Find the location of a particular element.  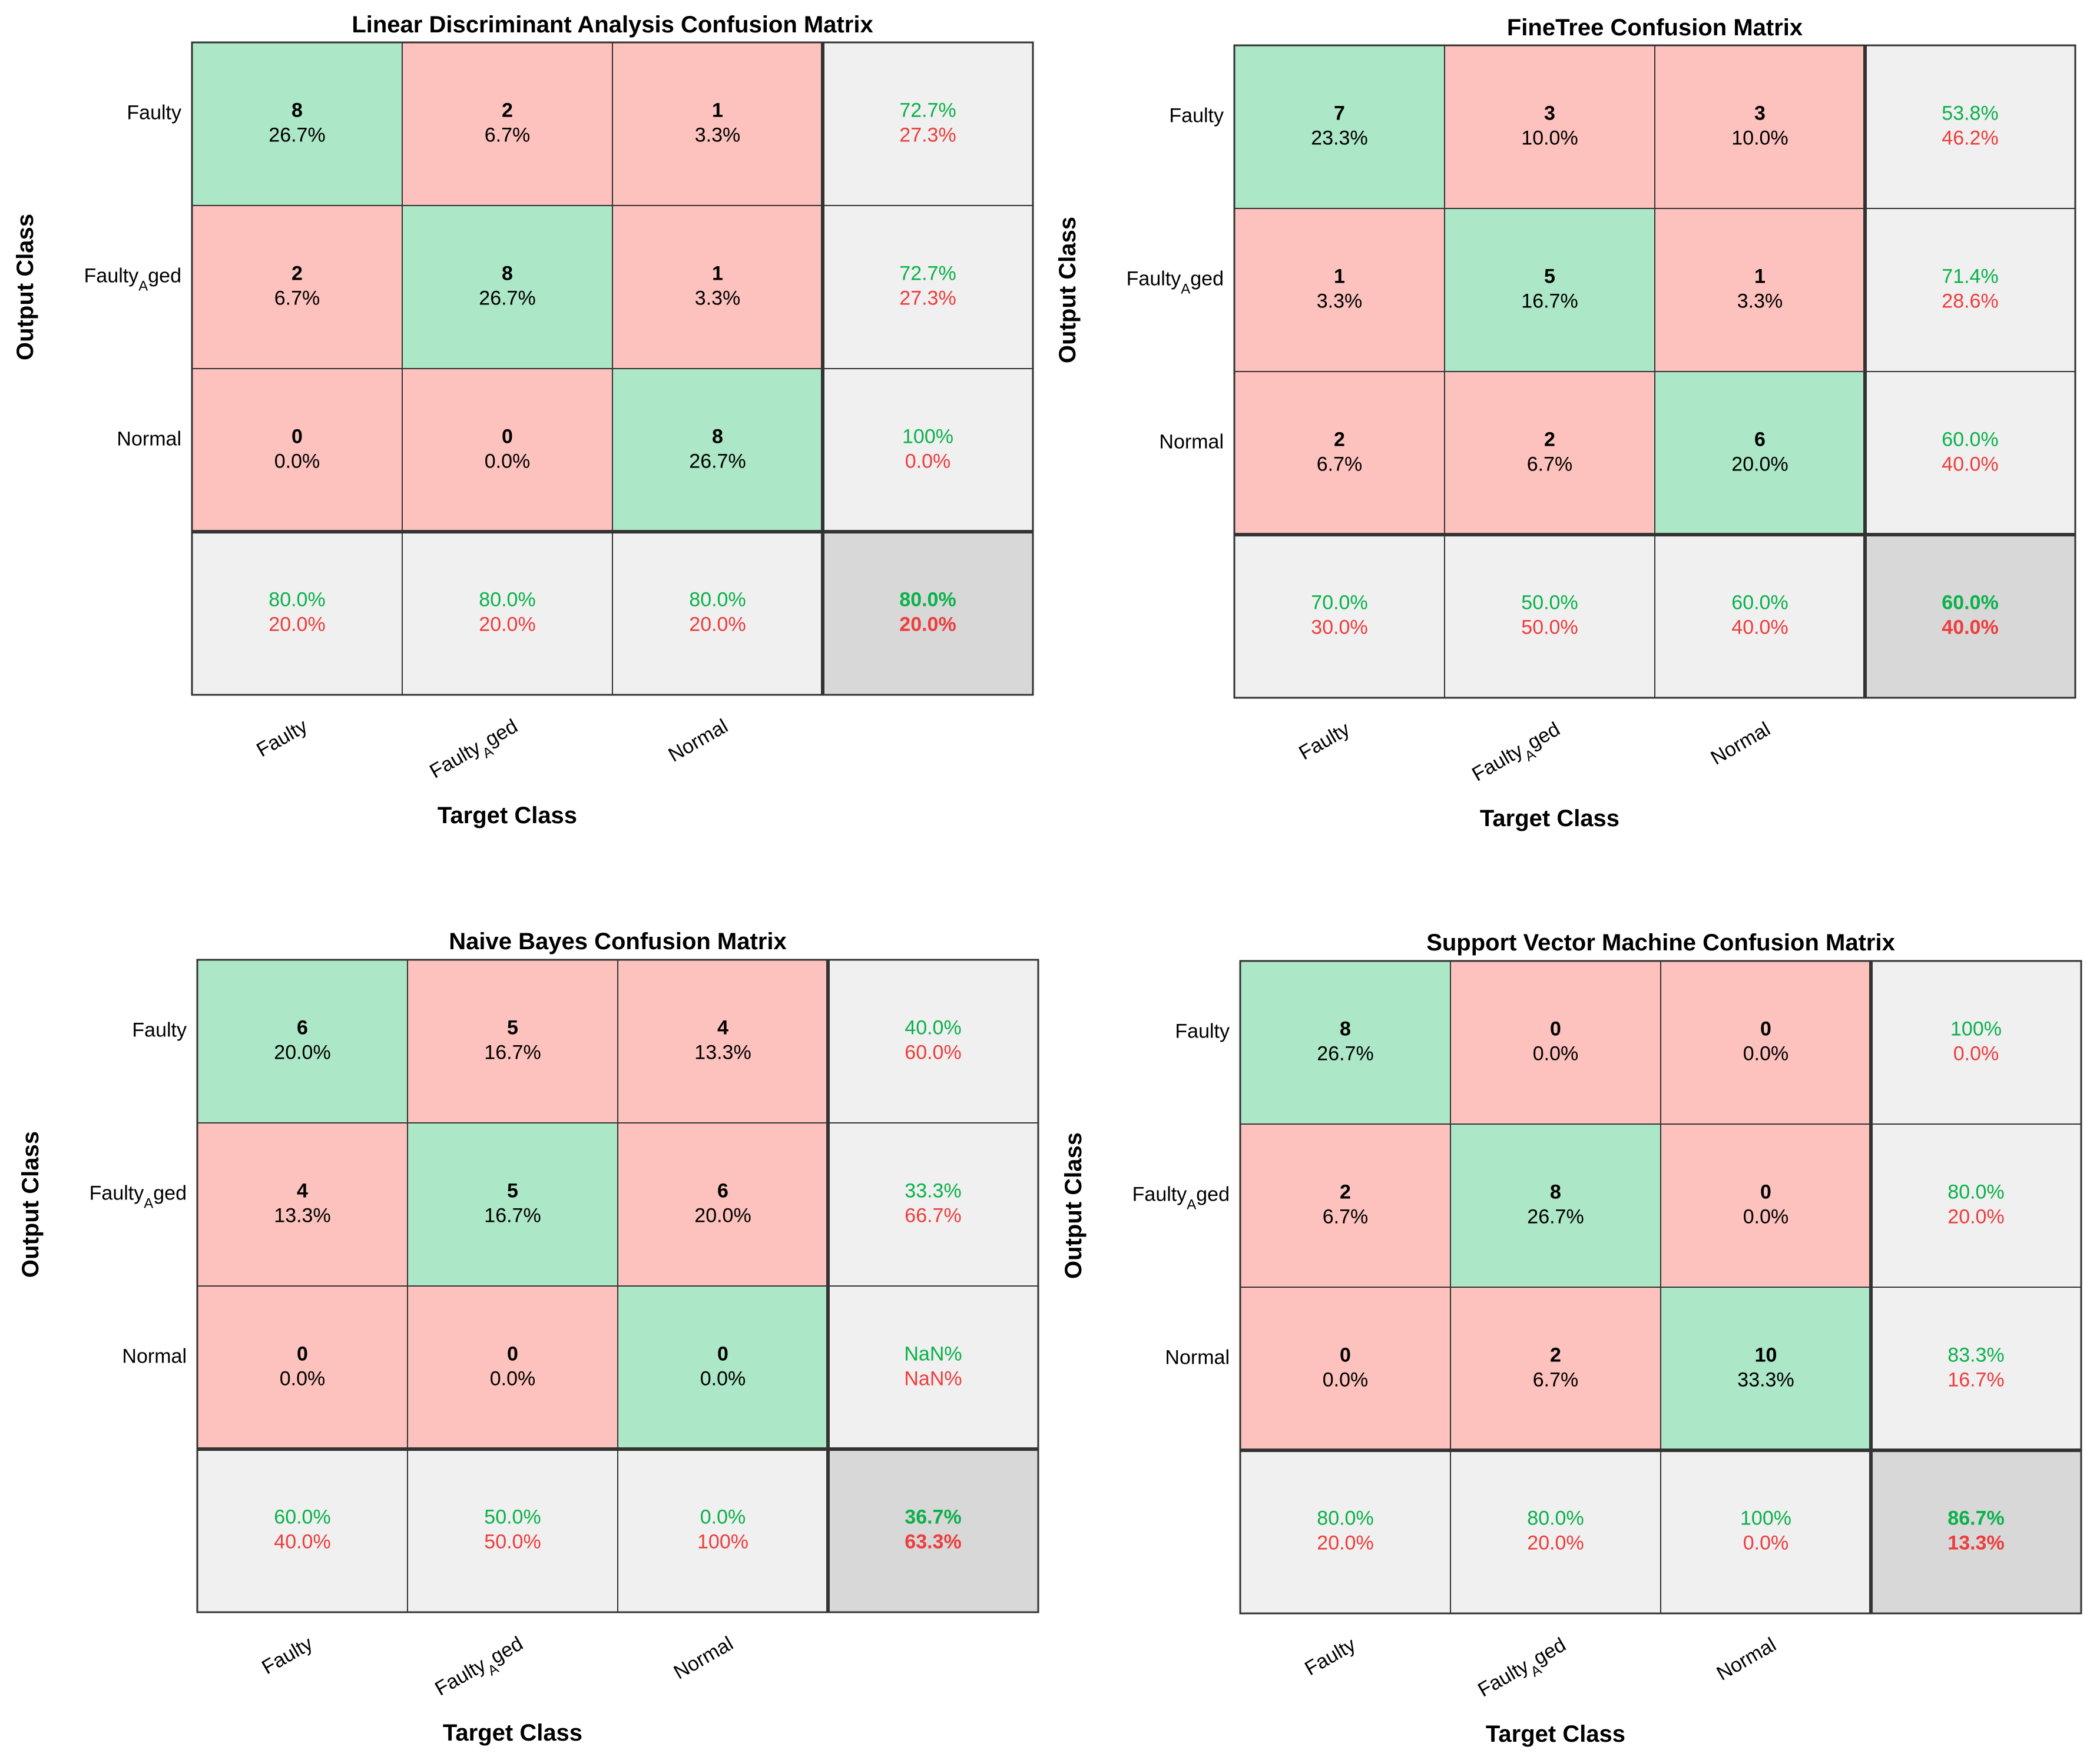

overall-error: 40.0% is located at coordinates (1970, 628).